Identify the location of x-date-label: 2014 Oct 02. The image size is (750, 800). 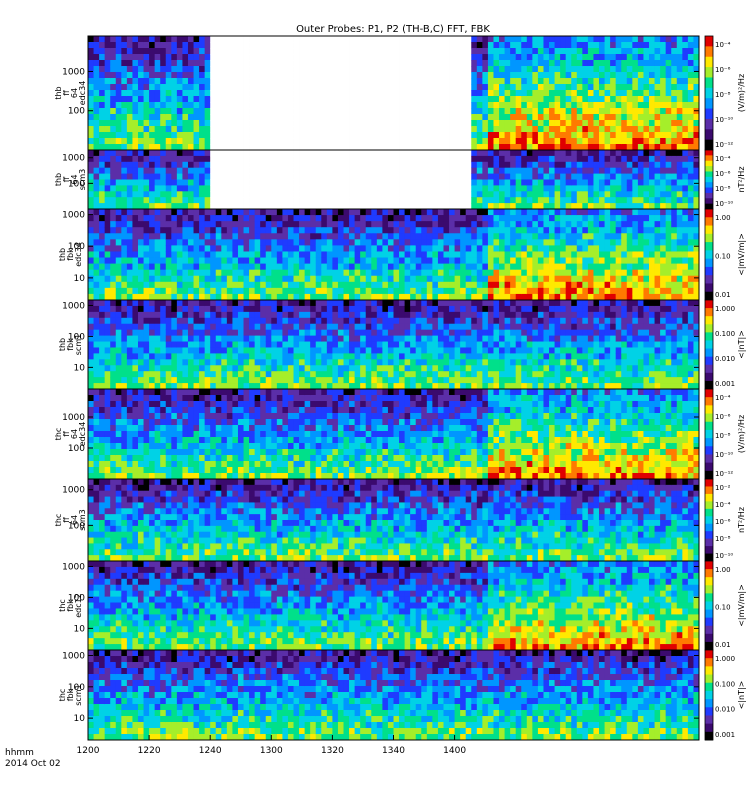
(33, 764).